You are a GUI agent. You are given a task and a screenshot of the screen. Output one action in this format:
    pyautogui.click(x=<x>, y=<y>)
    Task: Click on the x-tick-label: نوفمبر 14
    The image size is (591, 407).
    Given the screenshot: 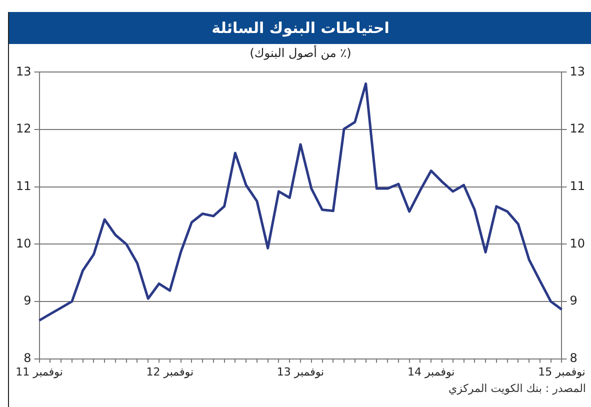 What is the action you would take?
    pyautogui.click(x=431, y=371)
    